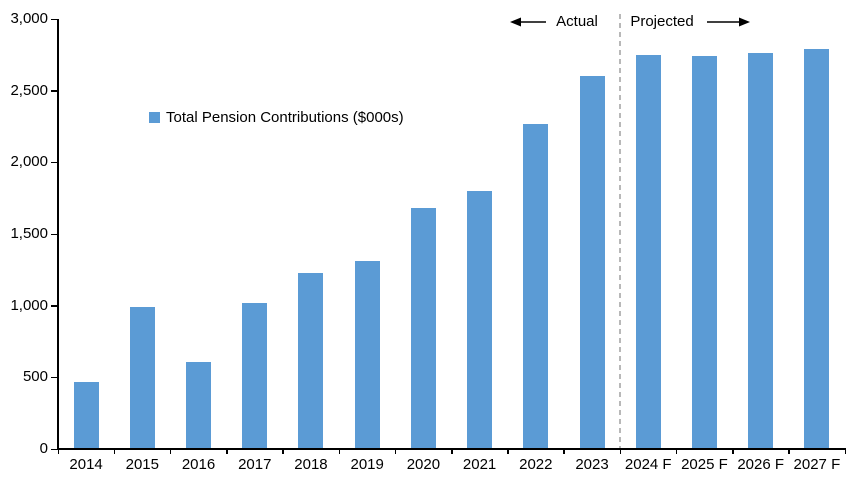 The height and width of the screenshot is (495, 852). Describe the element at coordinates (367, 355) in the screenshot. I see `bar-2019` at that location.